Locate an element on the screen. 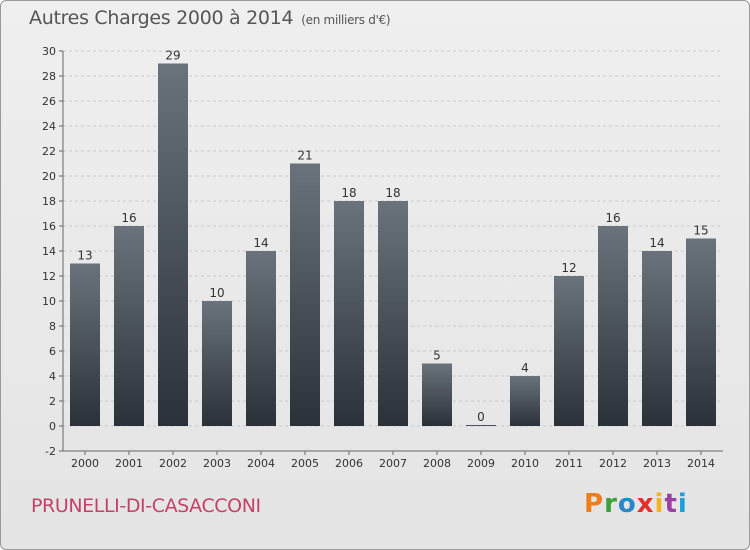 This screenshot has height=550, width=750. value-label: 5 is located at coordinates (437, 356).